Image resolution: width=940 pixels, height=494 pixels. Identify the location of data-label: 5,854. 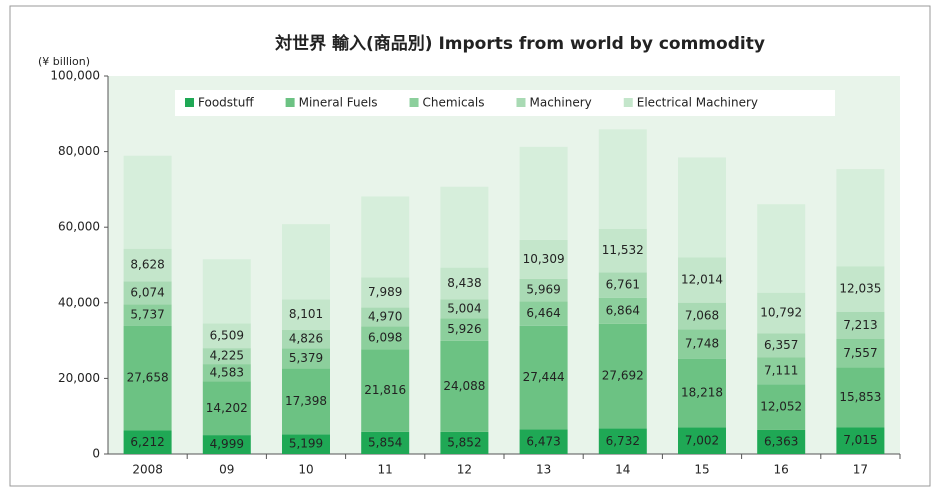
(385, 442).